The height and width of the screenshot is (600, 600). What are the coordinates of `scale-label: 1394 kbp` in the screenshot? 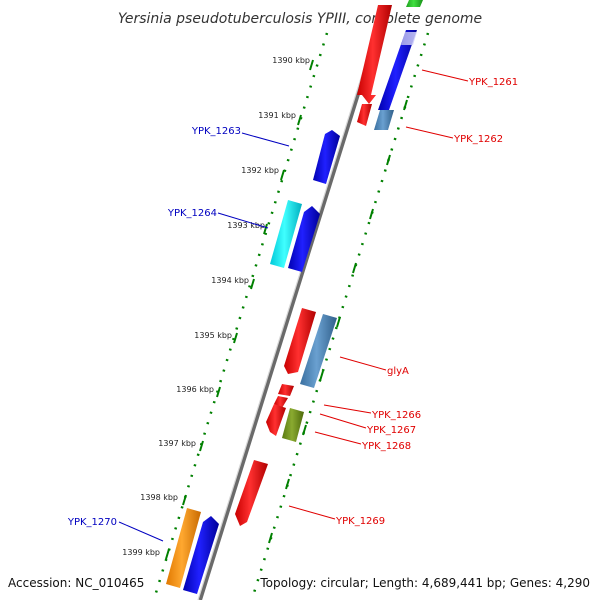 It's located at (230, 280).